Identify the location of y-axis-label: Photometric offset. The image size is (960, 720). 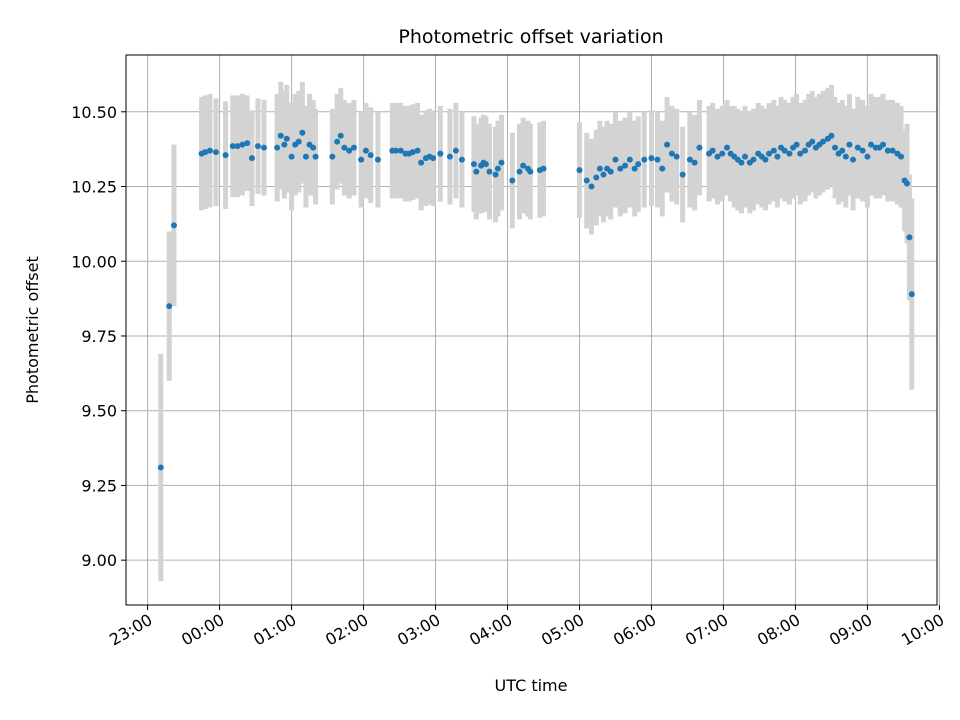
(32, 330).